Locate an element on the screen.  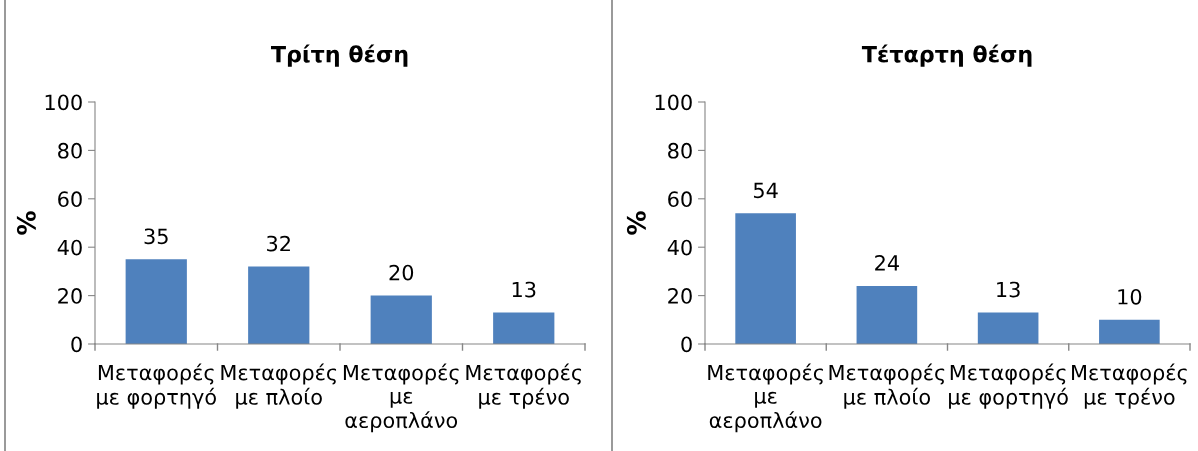
data-label: 20 is located at coordinates (401, 272).